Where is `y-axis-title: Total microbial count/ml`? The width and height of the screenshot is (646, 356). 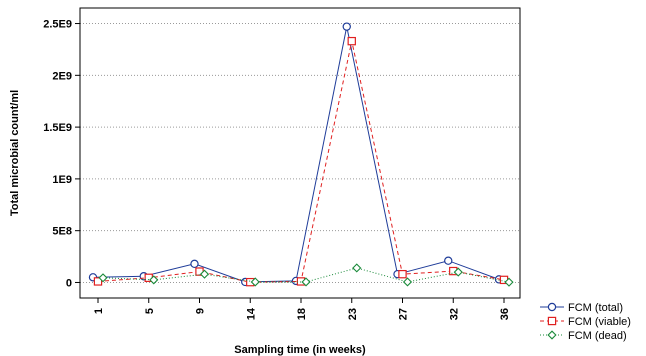
y-axis-title: Total microbial count/ml is located at coordinates (15, 153).